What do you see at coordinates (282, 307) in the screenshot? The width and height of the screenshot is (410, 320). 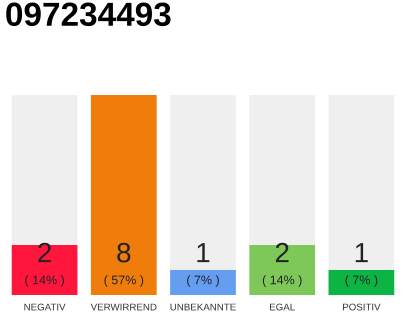 I see `x-tick-label: EGAL` at bounding box center [282, 307].